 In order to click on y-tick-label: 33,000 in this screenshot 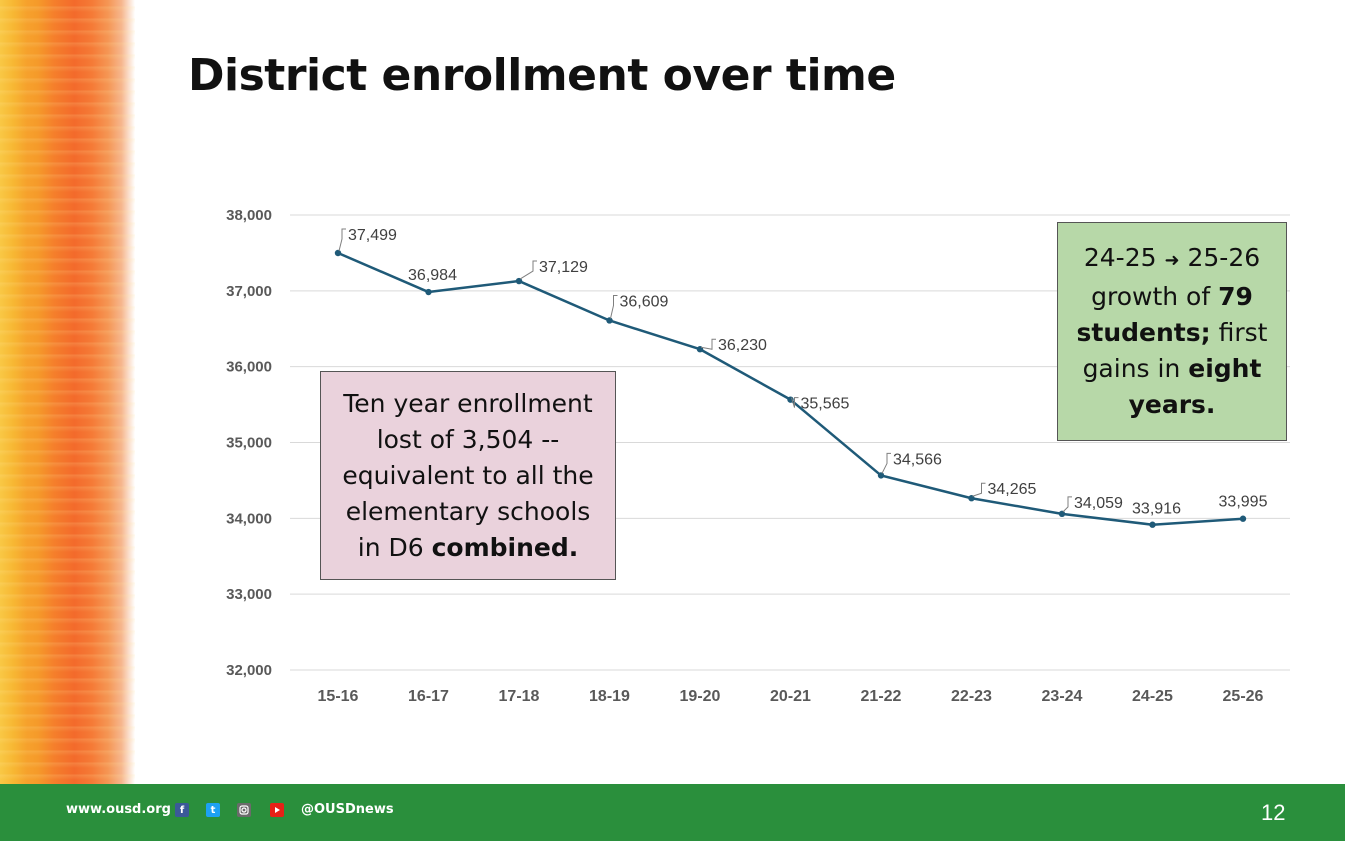, I will do `click(249, 594)`.